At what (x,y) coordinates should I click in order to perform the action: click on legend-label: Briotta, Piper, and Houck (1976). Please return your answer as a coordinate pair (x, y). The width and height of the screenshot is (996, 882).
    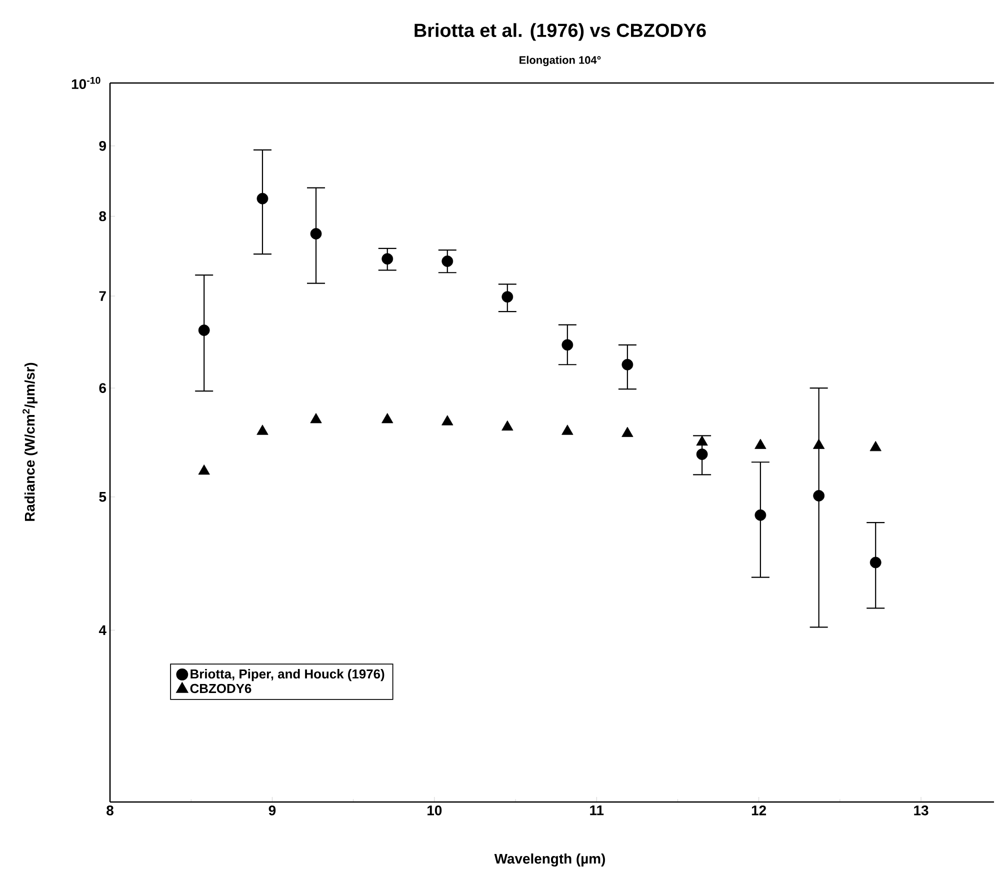
    Looking at the image, I should click on (287, 675).